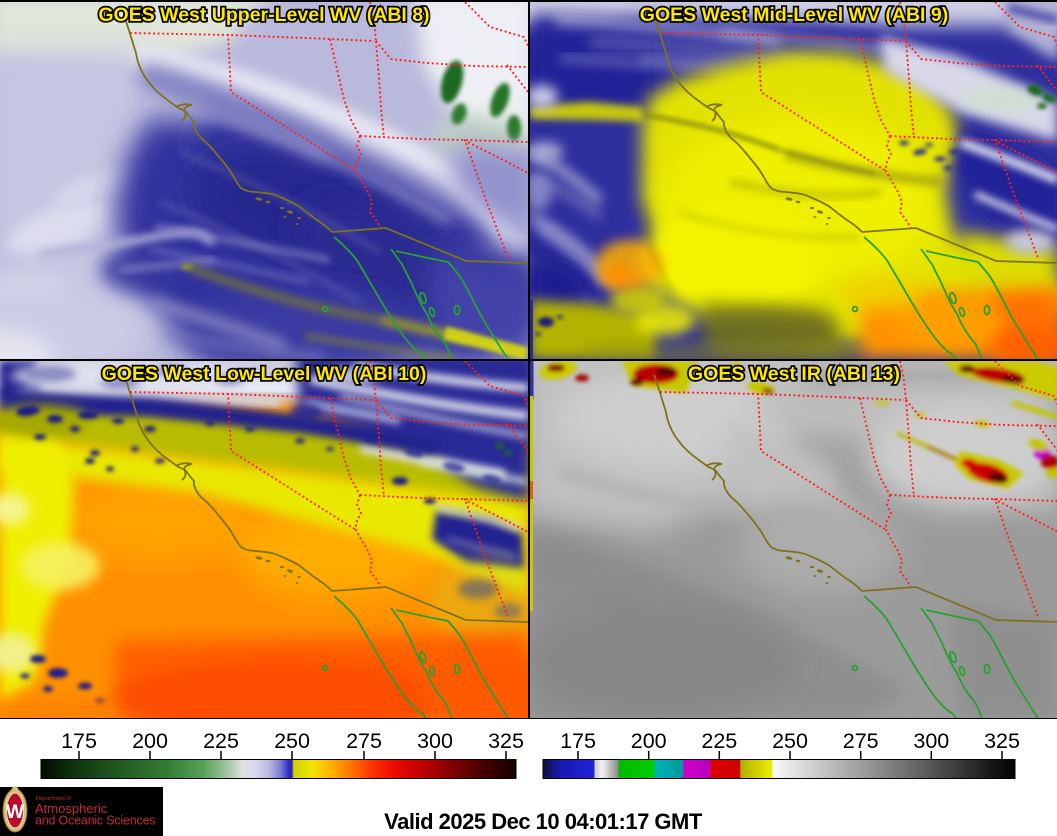  Describe the element at coordinates (543, 821) in the screenshot. I see `svg-text: Valid 2025 Dec 10 04:01:17 GMT` at that location.